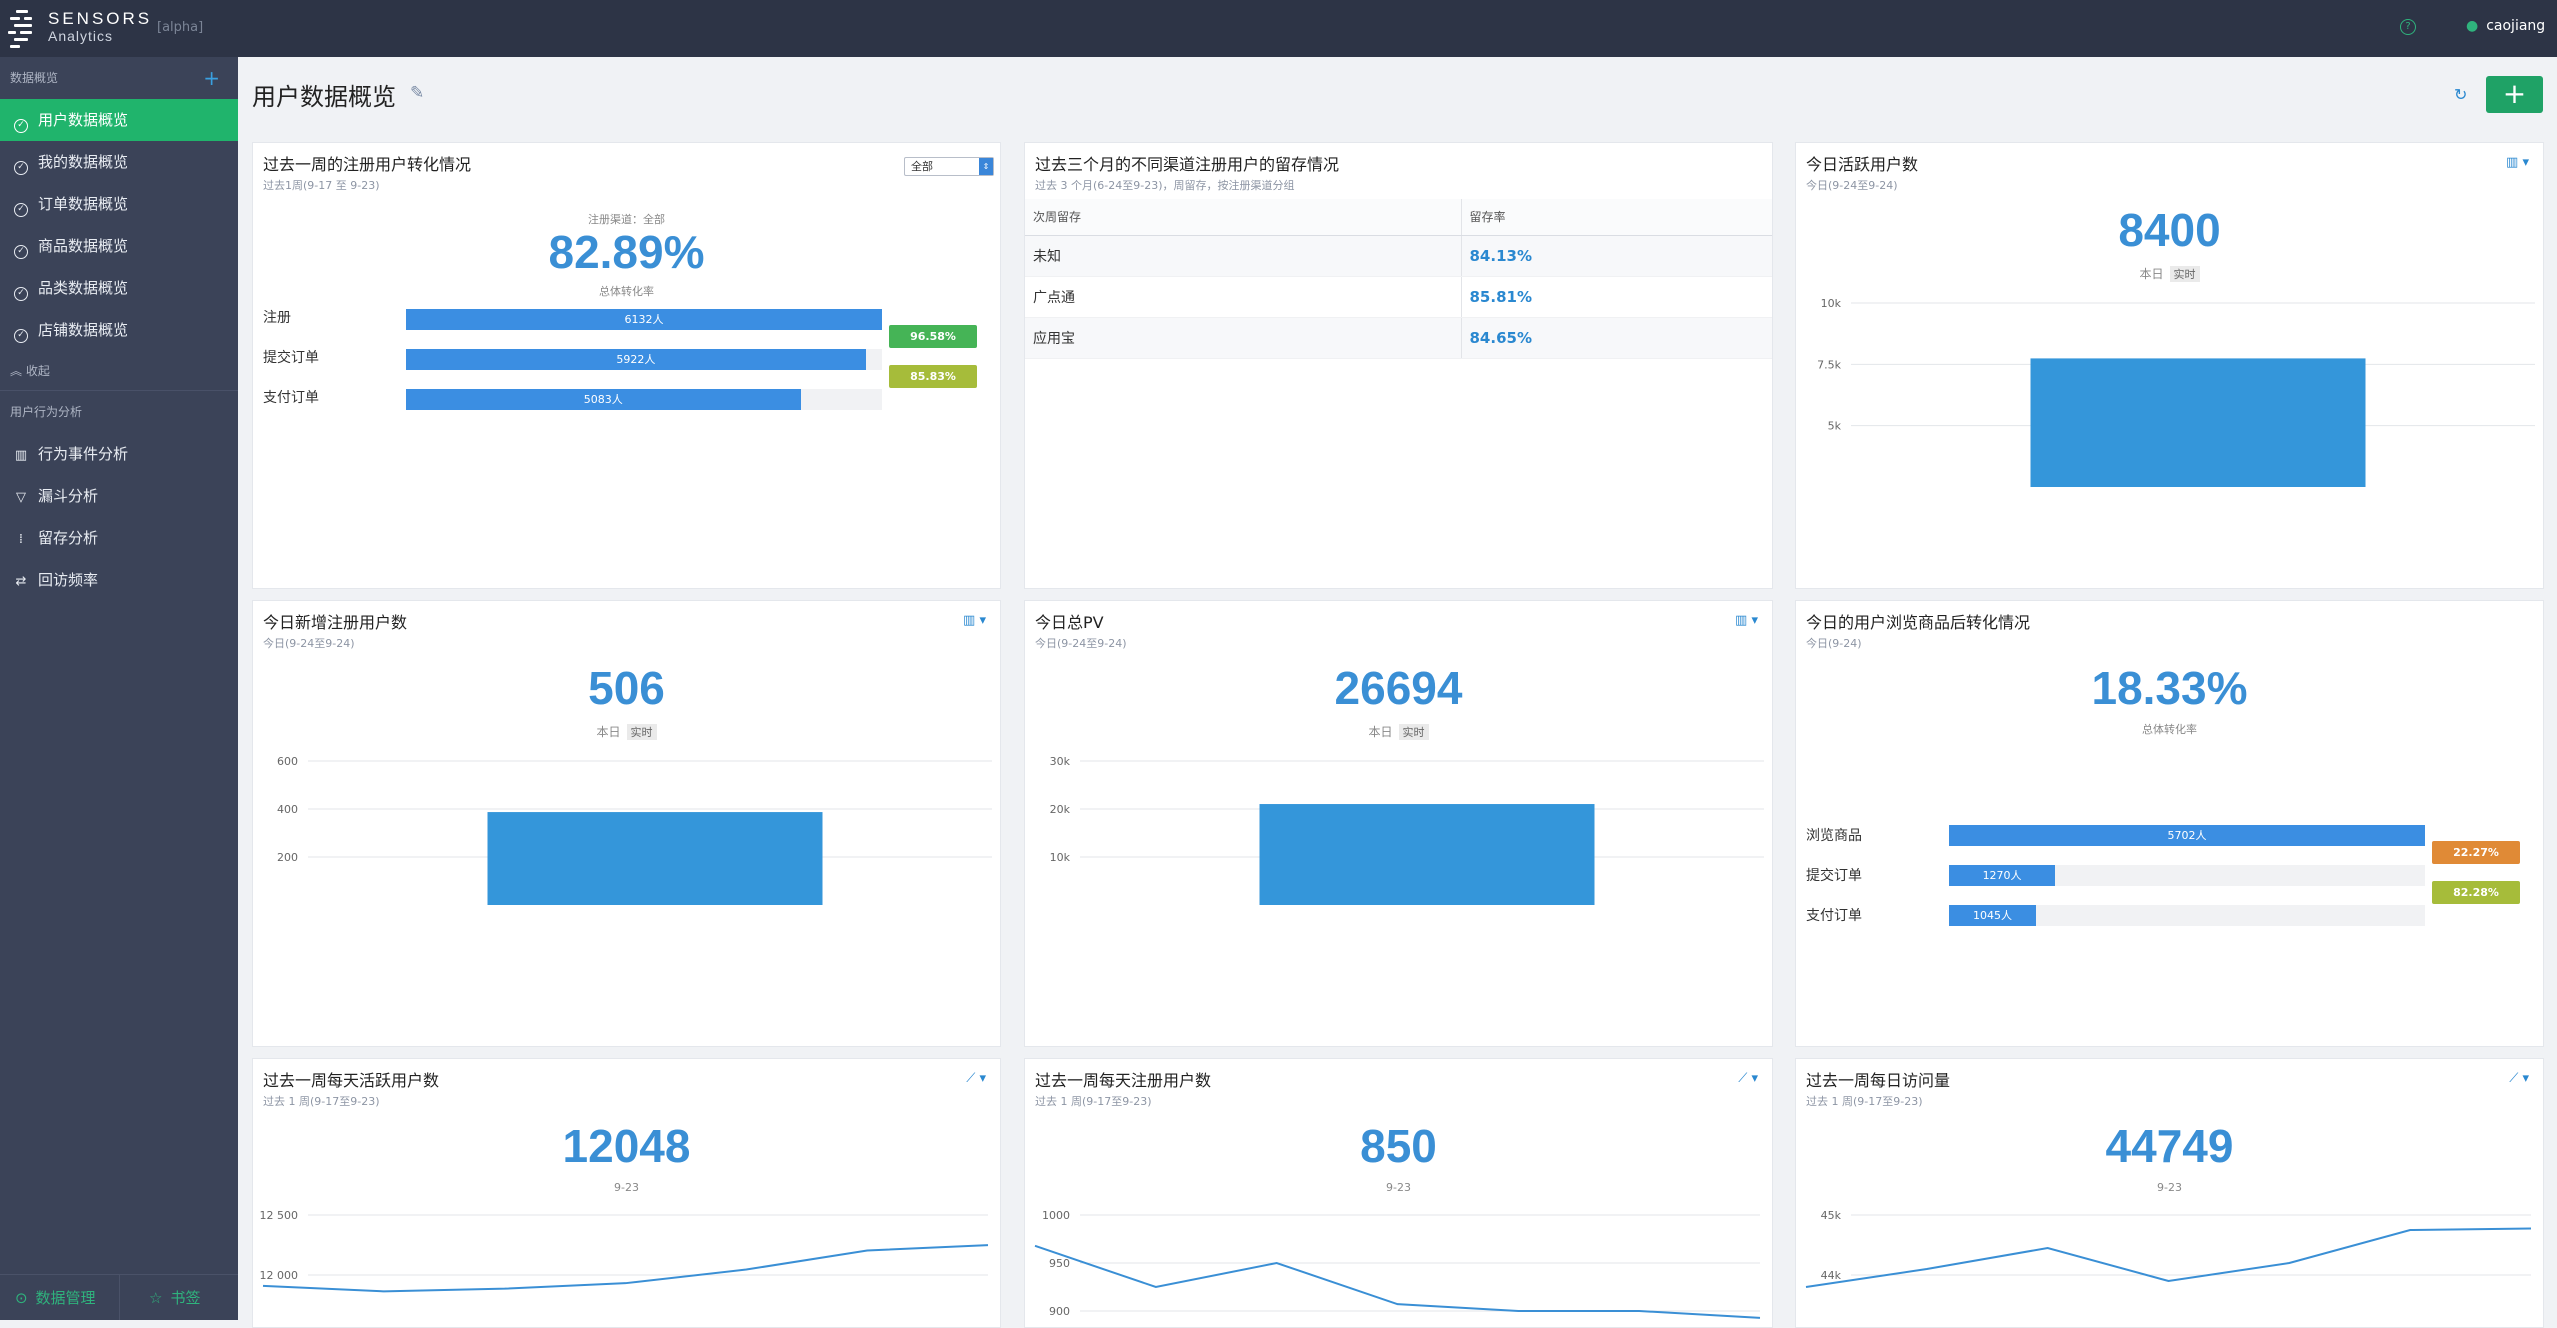 The image size is (2557, 1328). Describe the element at coordinates (1056, 1215) in the screenshot. I see `y-tick-label: 1000` at that location.